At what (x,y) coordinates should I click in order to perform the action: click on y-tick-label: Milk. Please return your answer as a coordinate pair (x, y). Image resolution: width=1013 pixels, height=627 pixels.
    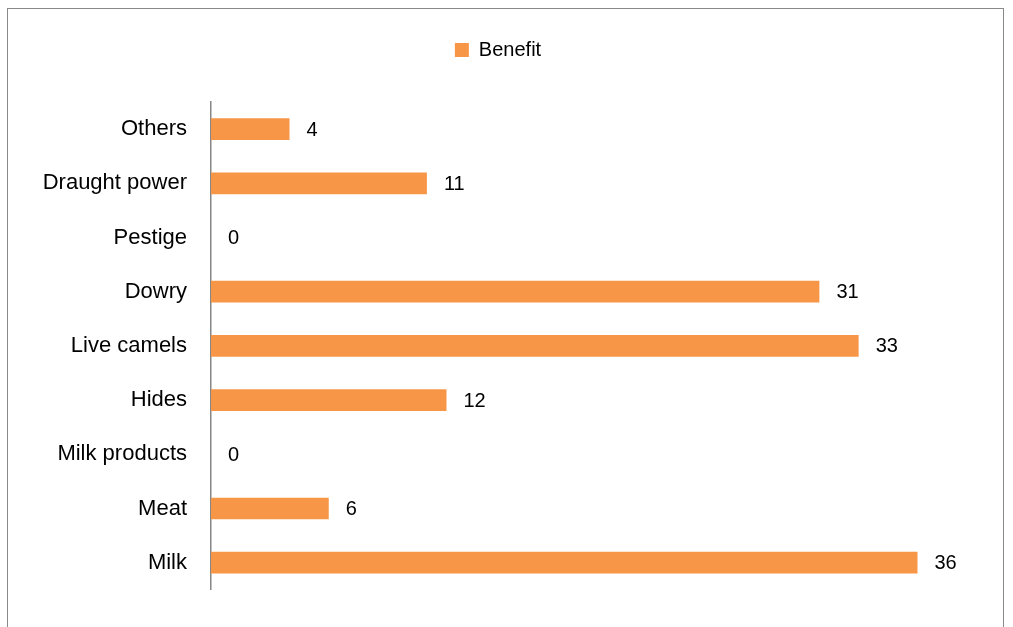
    Looking at the image, I should click on (167, 561).